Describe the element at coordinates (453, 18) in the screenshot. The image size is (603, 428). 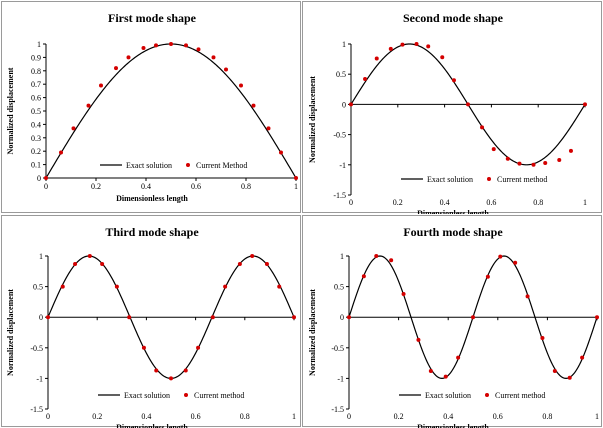
I see `chart-title: Second mode shape` at that location.